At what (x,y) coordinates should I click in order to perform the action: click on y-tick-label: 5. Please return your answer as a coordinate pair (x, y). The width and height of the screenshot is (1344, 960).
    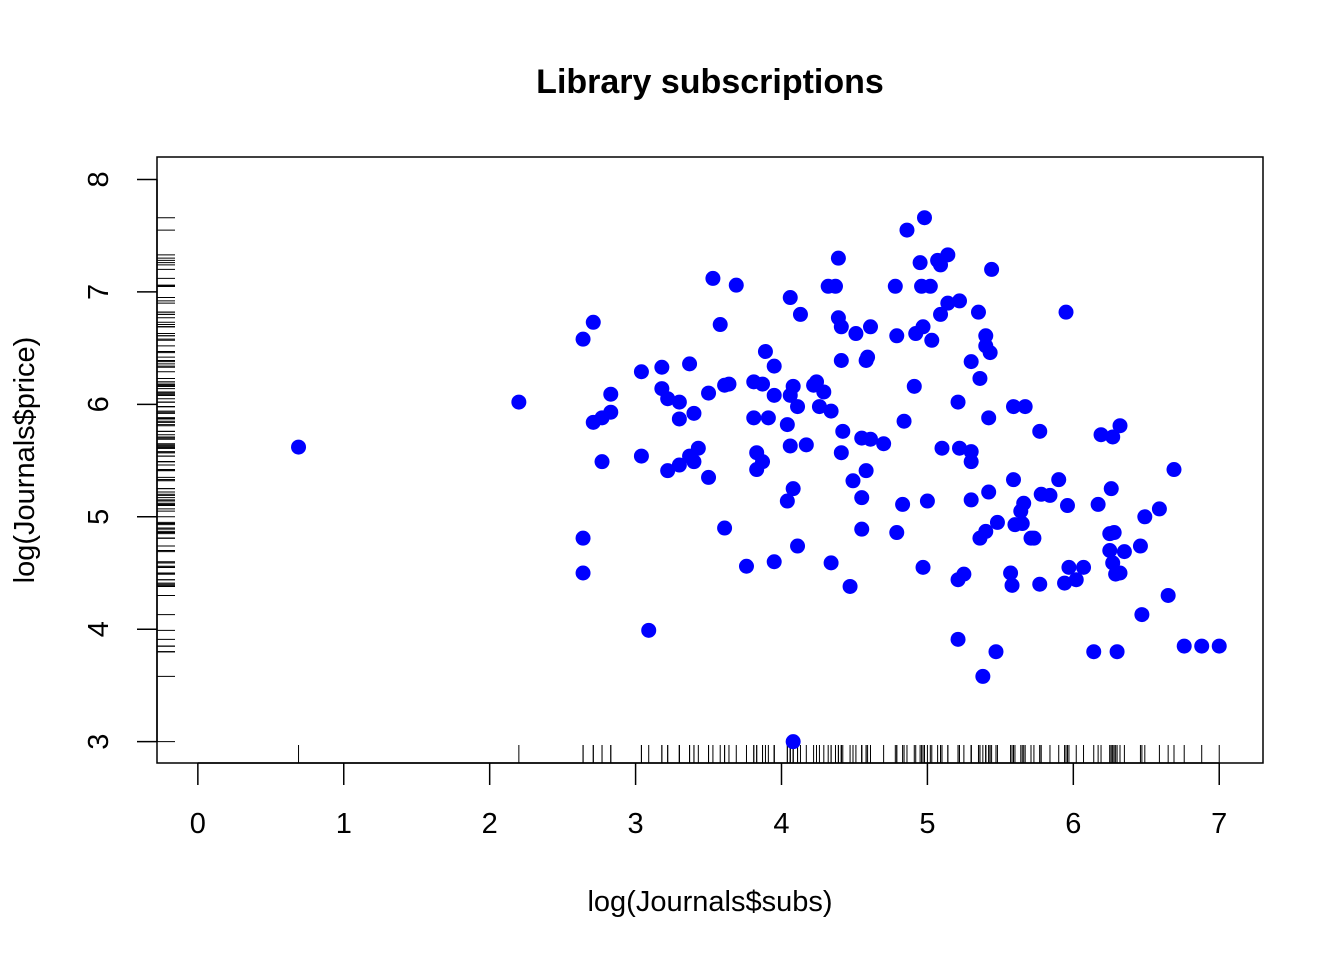
    Looking at the image, I should click on (99, 517).